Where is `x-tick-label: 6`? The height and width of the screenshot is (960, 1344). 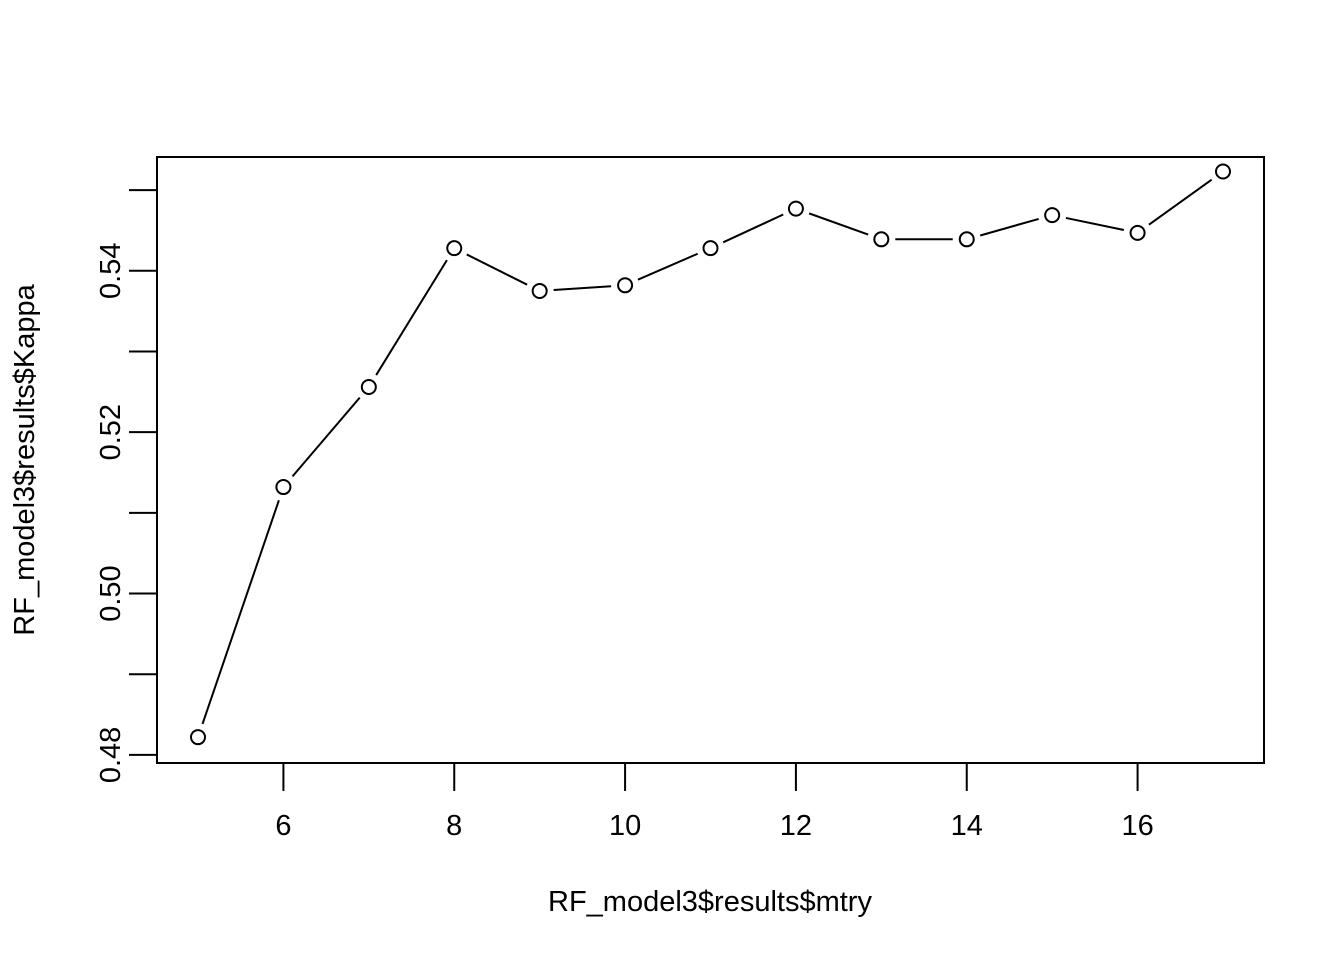
x-tick-label: 6 is located at coordinates (283, 826).